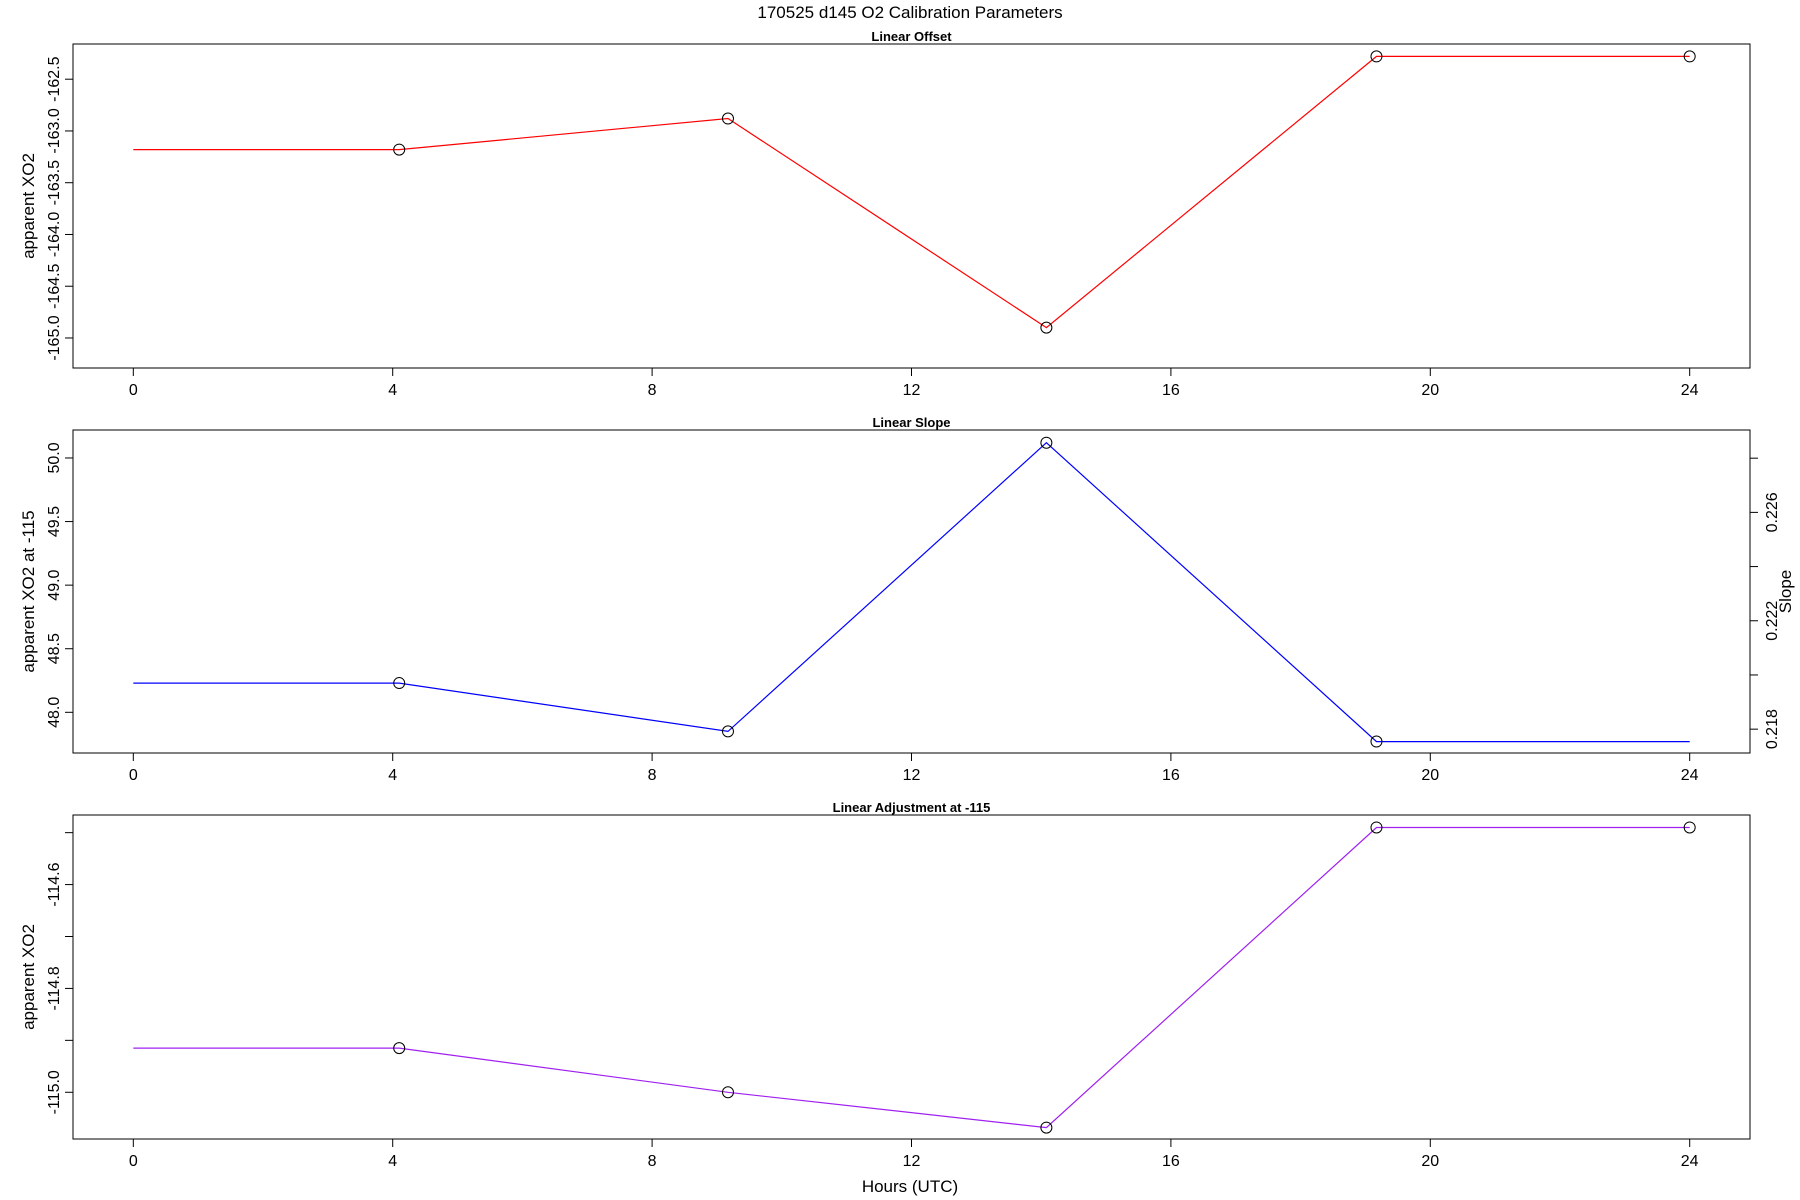 This screenshot has width=1800, height=1200. I want to click on y-tick-label: -162.5, so click(54, 78).